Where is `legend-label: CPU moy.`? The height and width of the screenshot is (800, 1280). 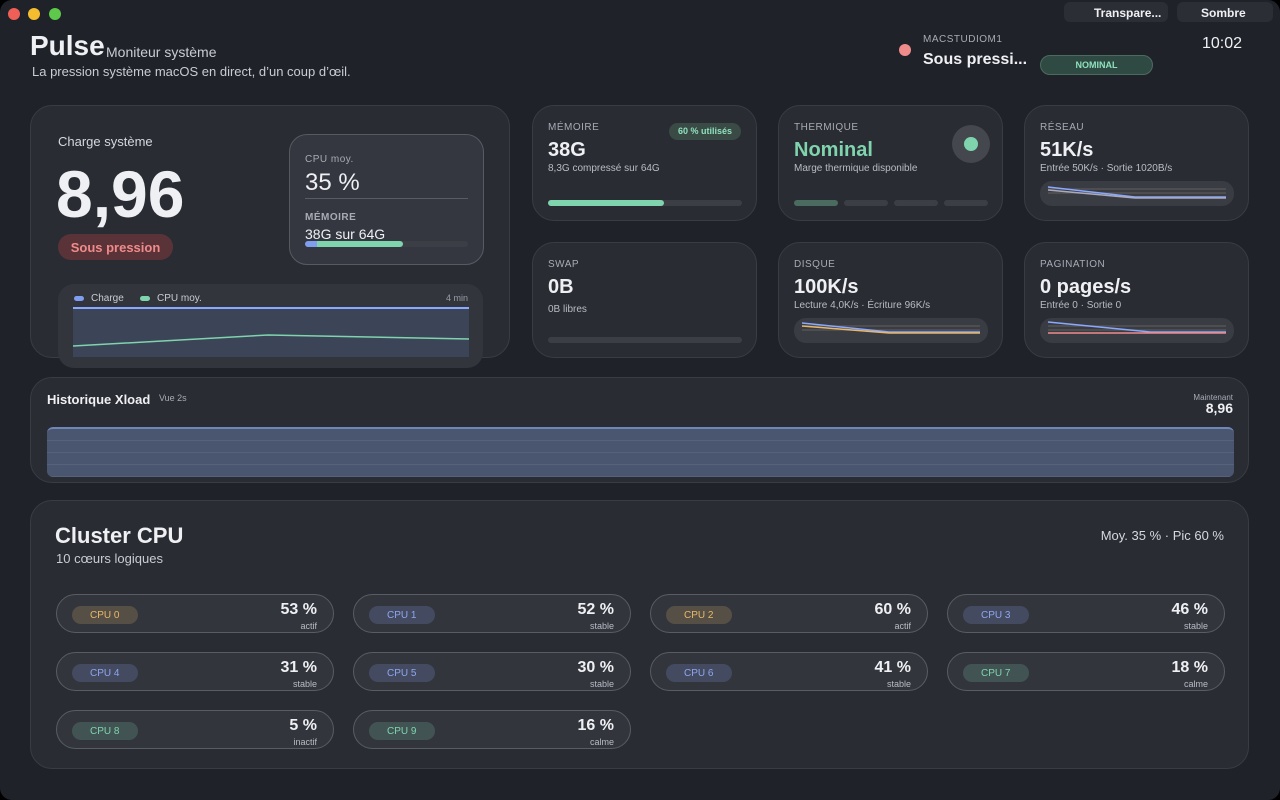
legend-label: CPU moy. is located at coordinates (179, 298).